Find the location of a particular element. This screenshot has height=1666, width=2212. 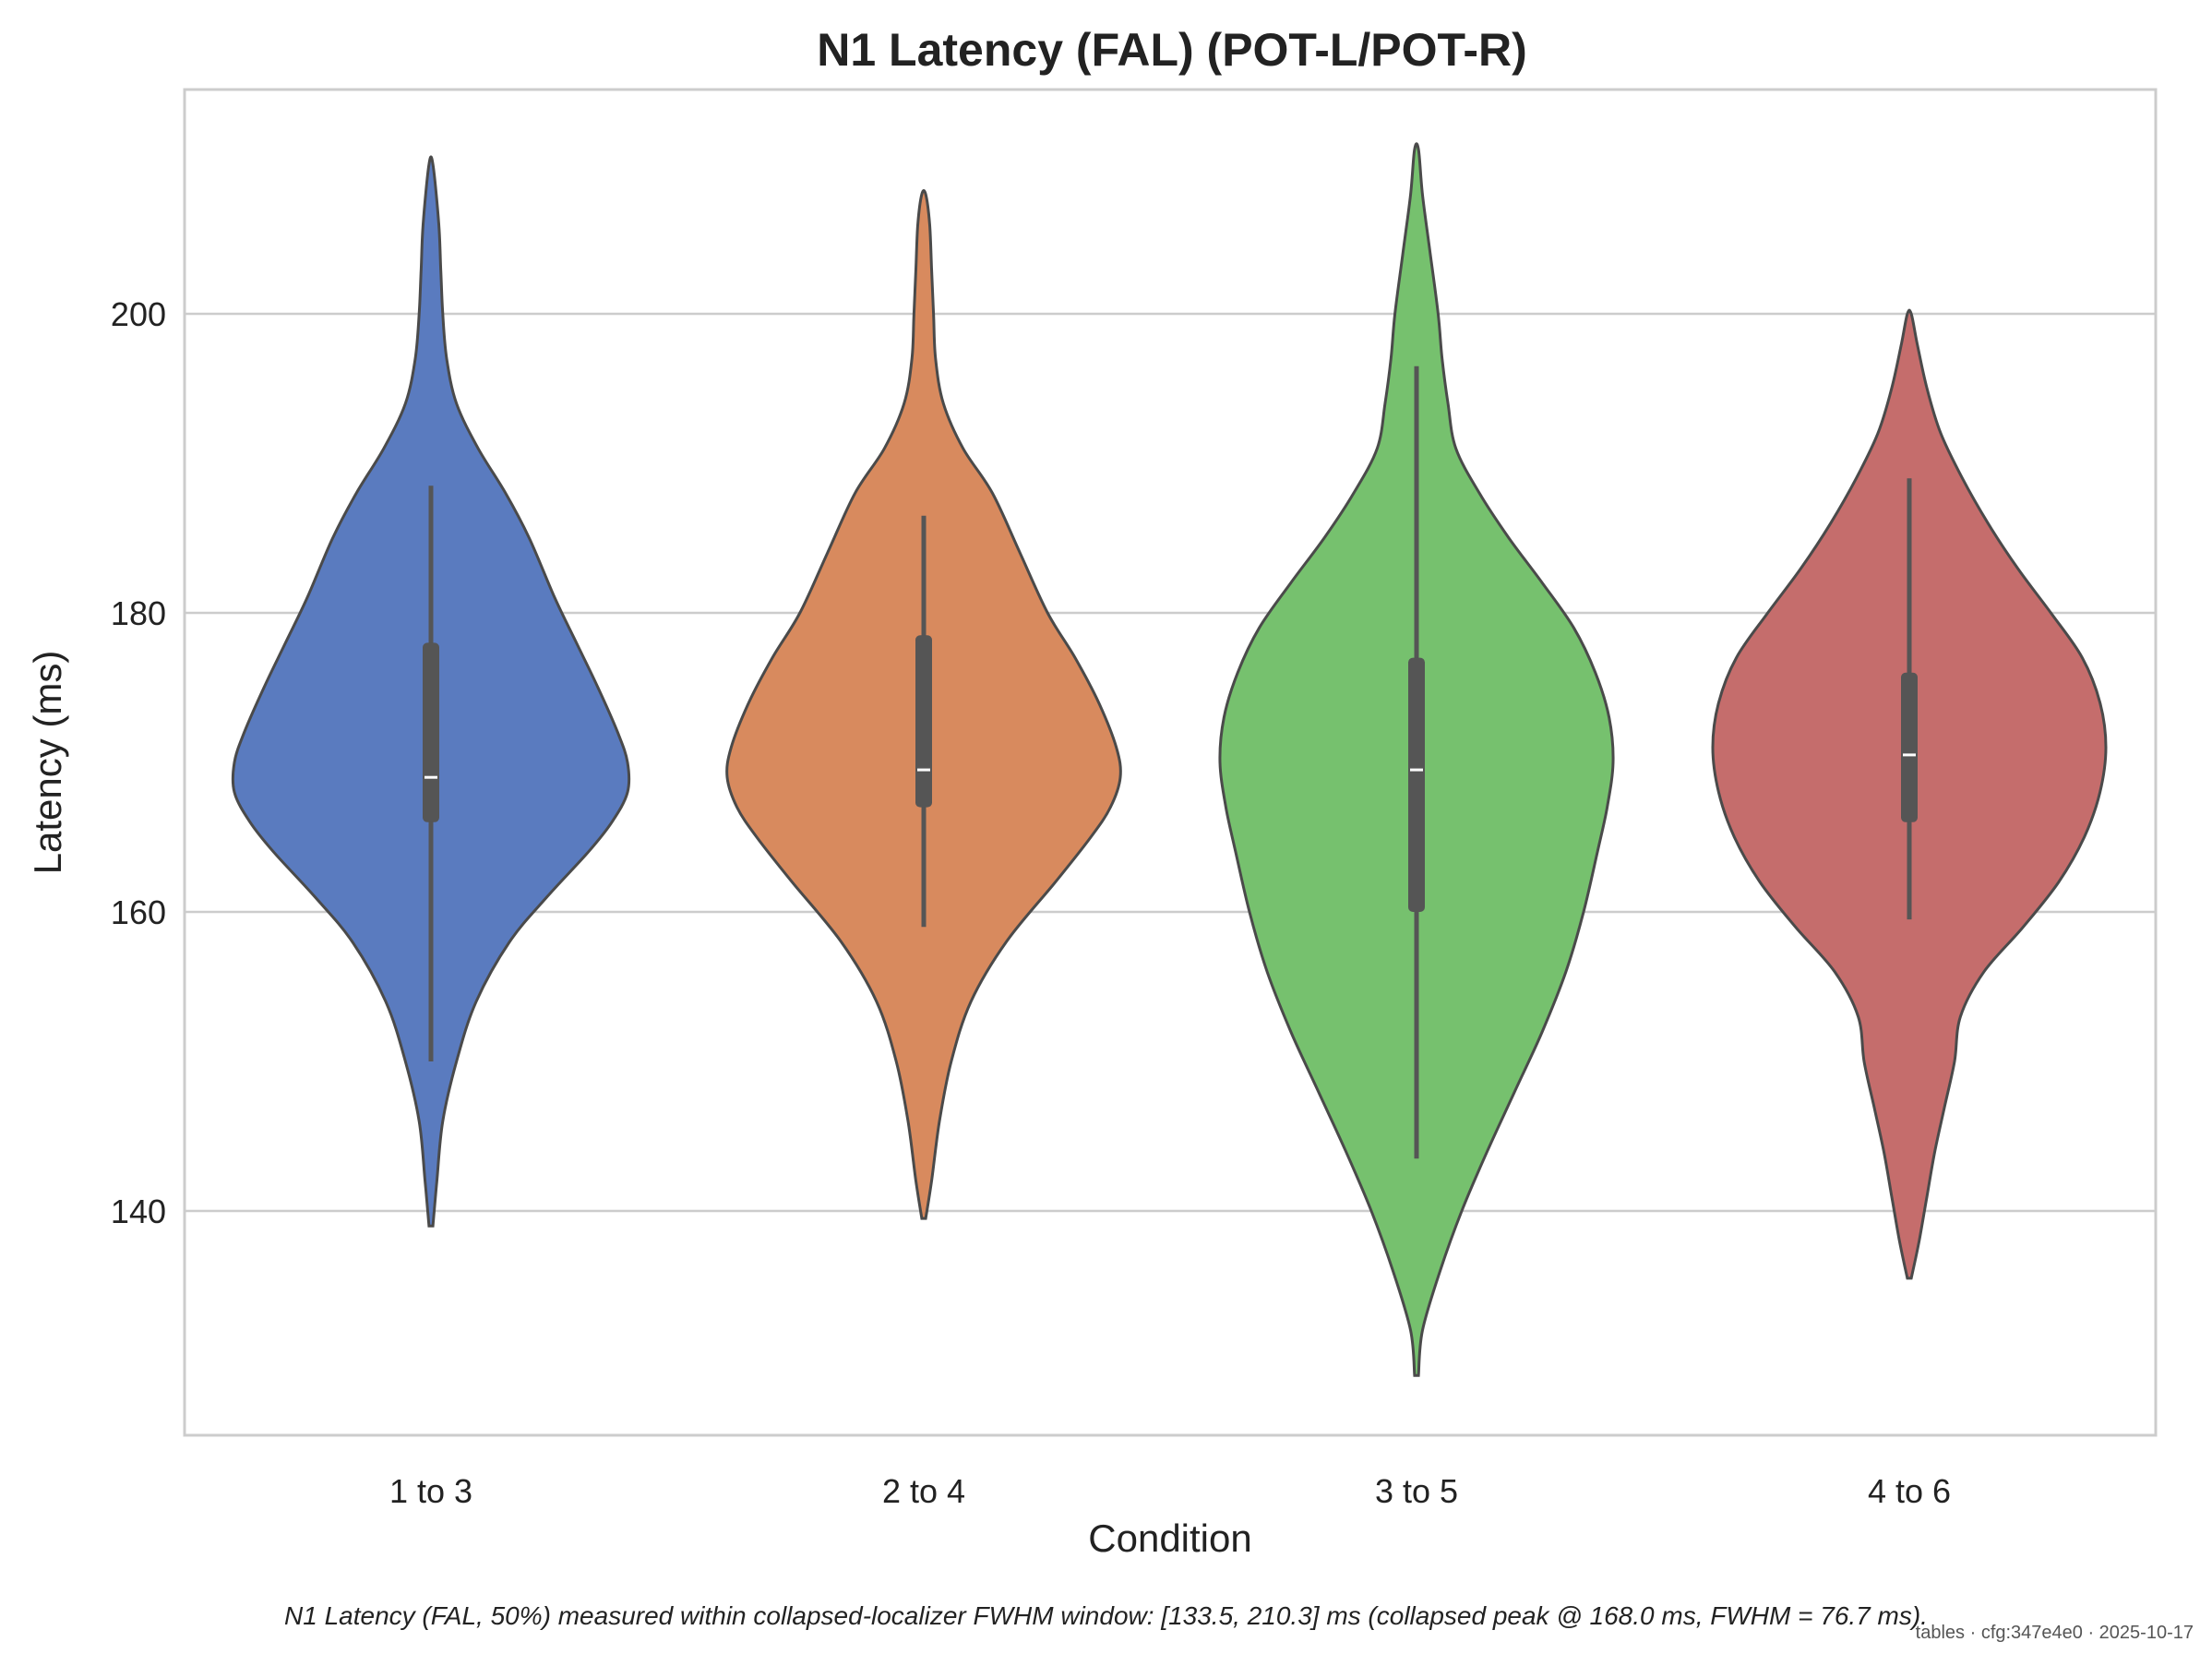

y-tick-label: 200 is located at coordinates (138, 314).